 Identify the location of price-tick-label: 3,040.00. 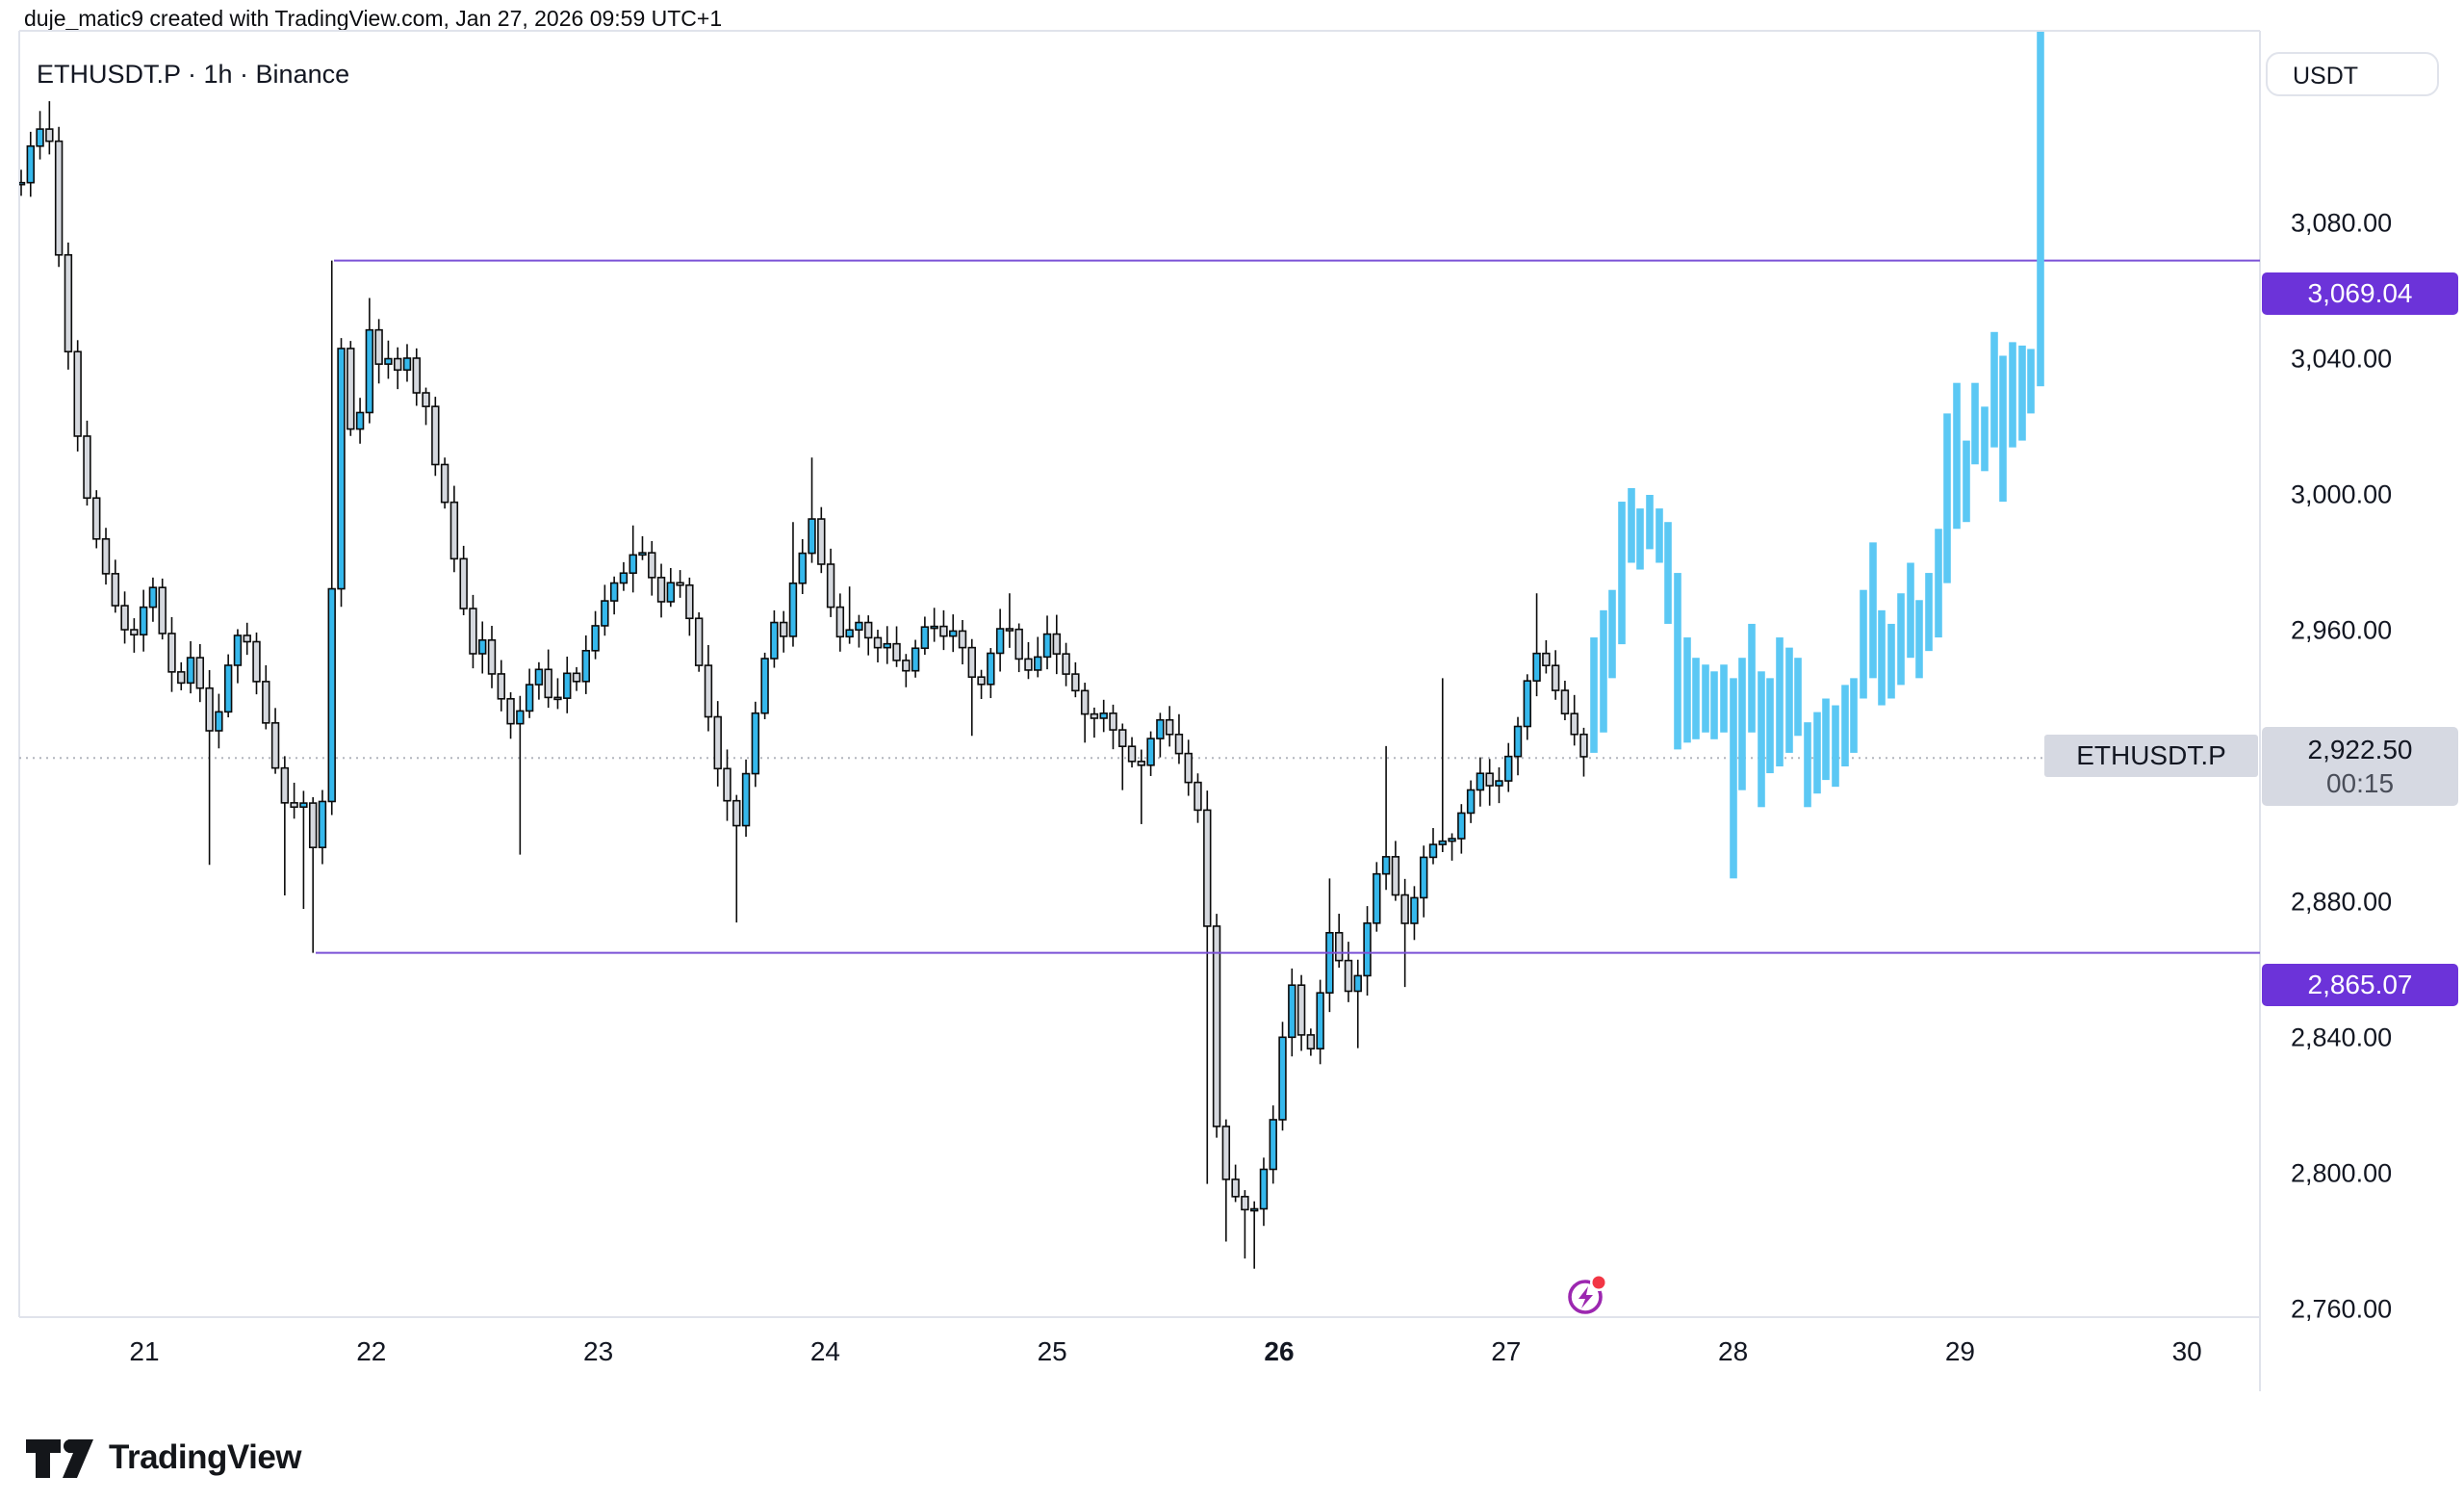
(2342, 359).